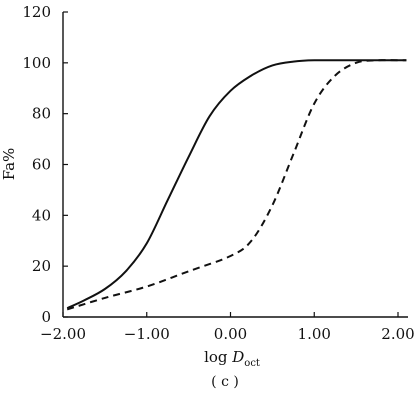 The height and width of the screenshot is (401, 417). Describe the element at coordinates (9, 164) in the screenshot. I see `y-axis-title: Fa%` at that location.